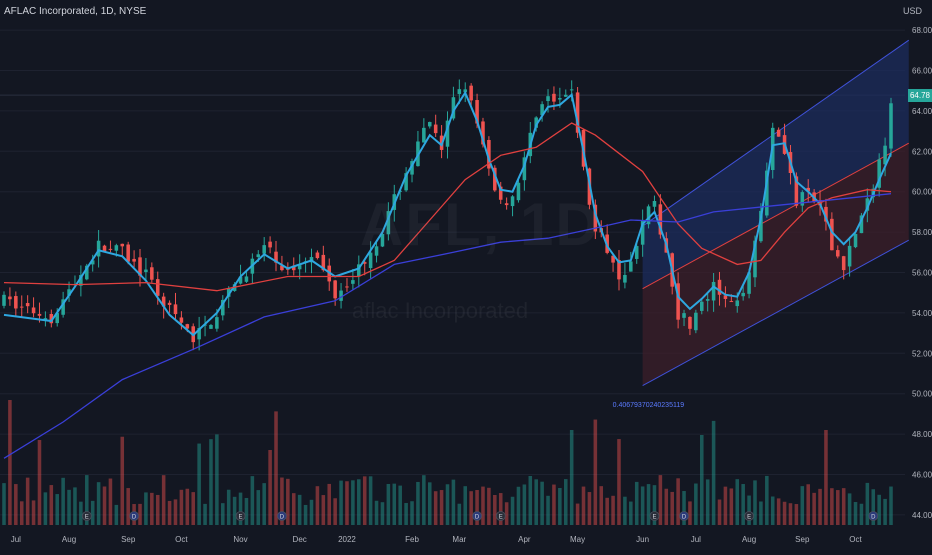  I want to click on time-tick-label: Feb, so click(412, 539).